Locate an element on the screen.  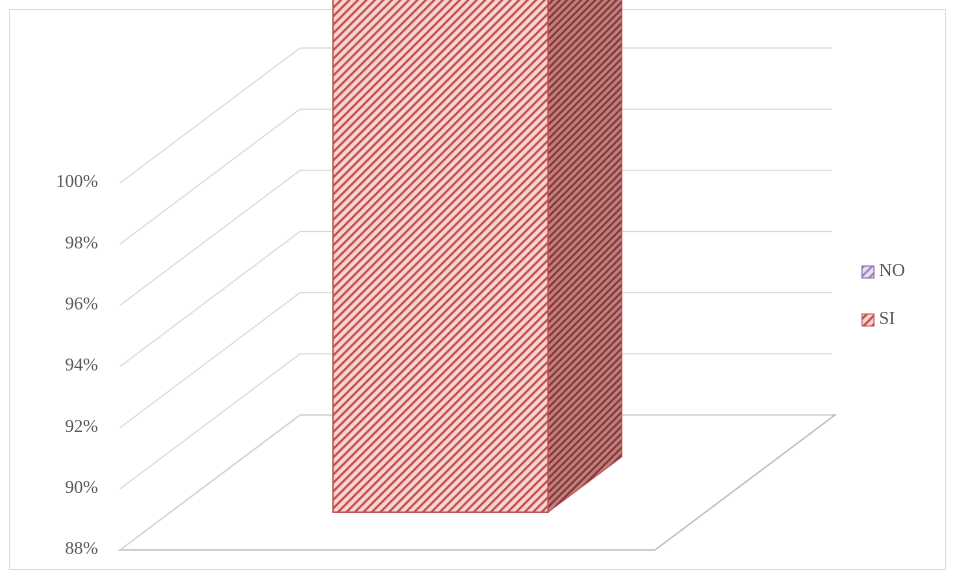
y-tick-label: 96% is located at coordinates (81, 303).